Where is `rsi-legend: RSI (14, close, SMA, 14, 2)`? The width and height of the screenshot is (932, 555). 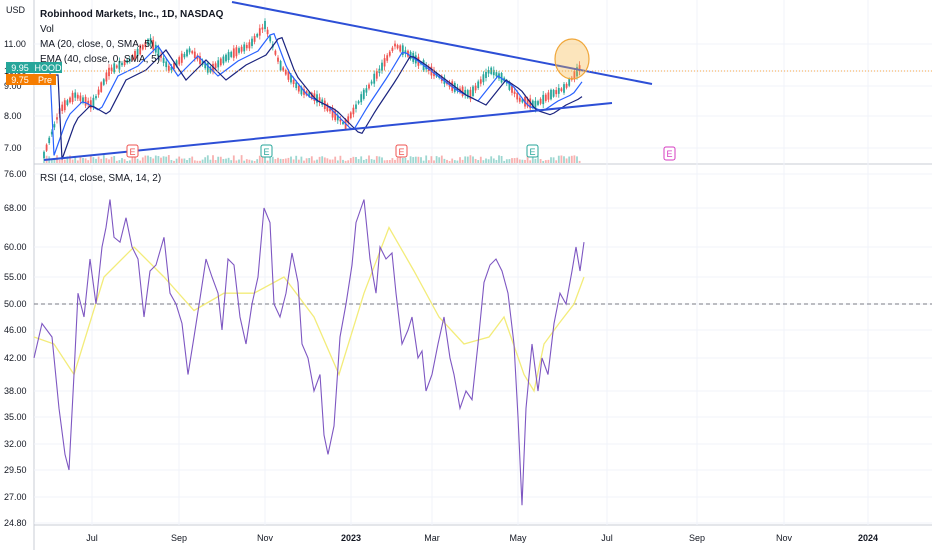 rsi-legend: RSI (14, close, SMA, 14, 2) is located at coordinates (100, 178).